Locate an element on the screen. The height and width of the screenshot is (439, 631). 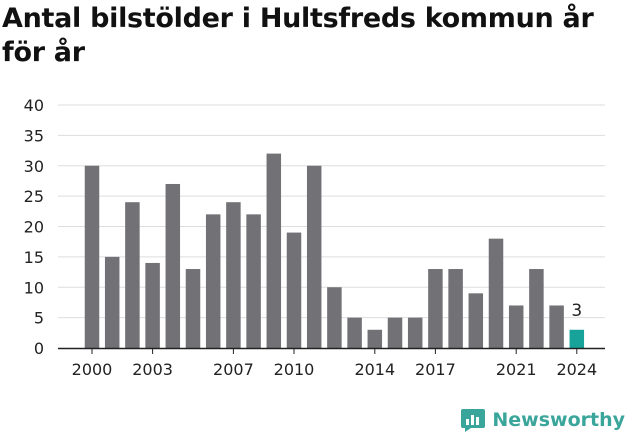
brand-name: Newsworthy is located at coordinates (558, 420).